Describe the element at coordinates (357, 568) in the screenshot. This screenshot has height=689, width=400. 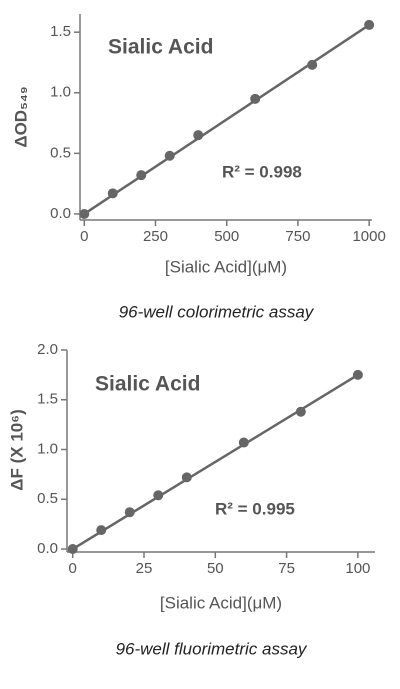
I see `x-tick-label: 100` at that location.